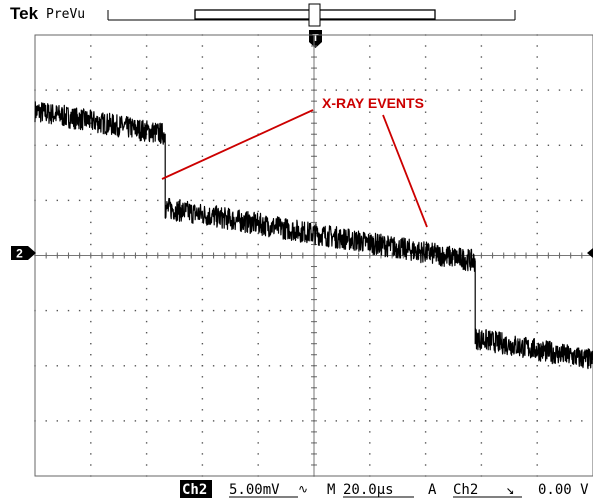 The width and height of the screenshot is (593, 501). Describe the element at coordinates (65, 14) in the screenshot. I see `acquisition-mode-label: PreVu` at that location.